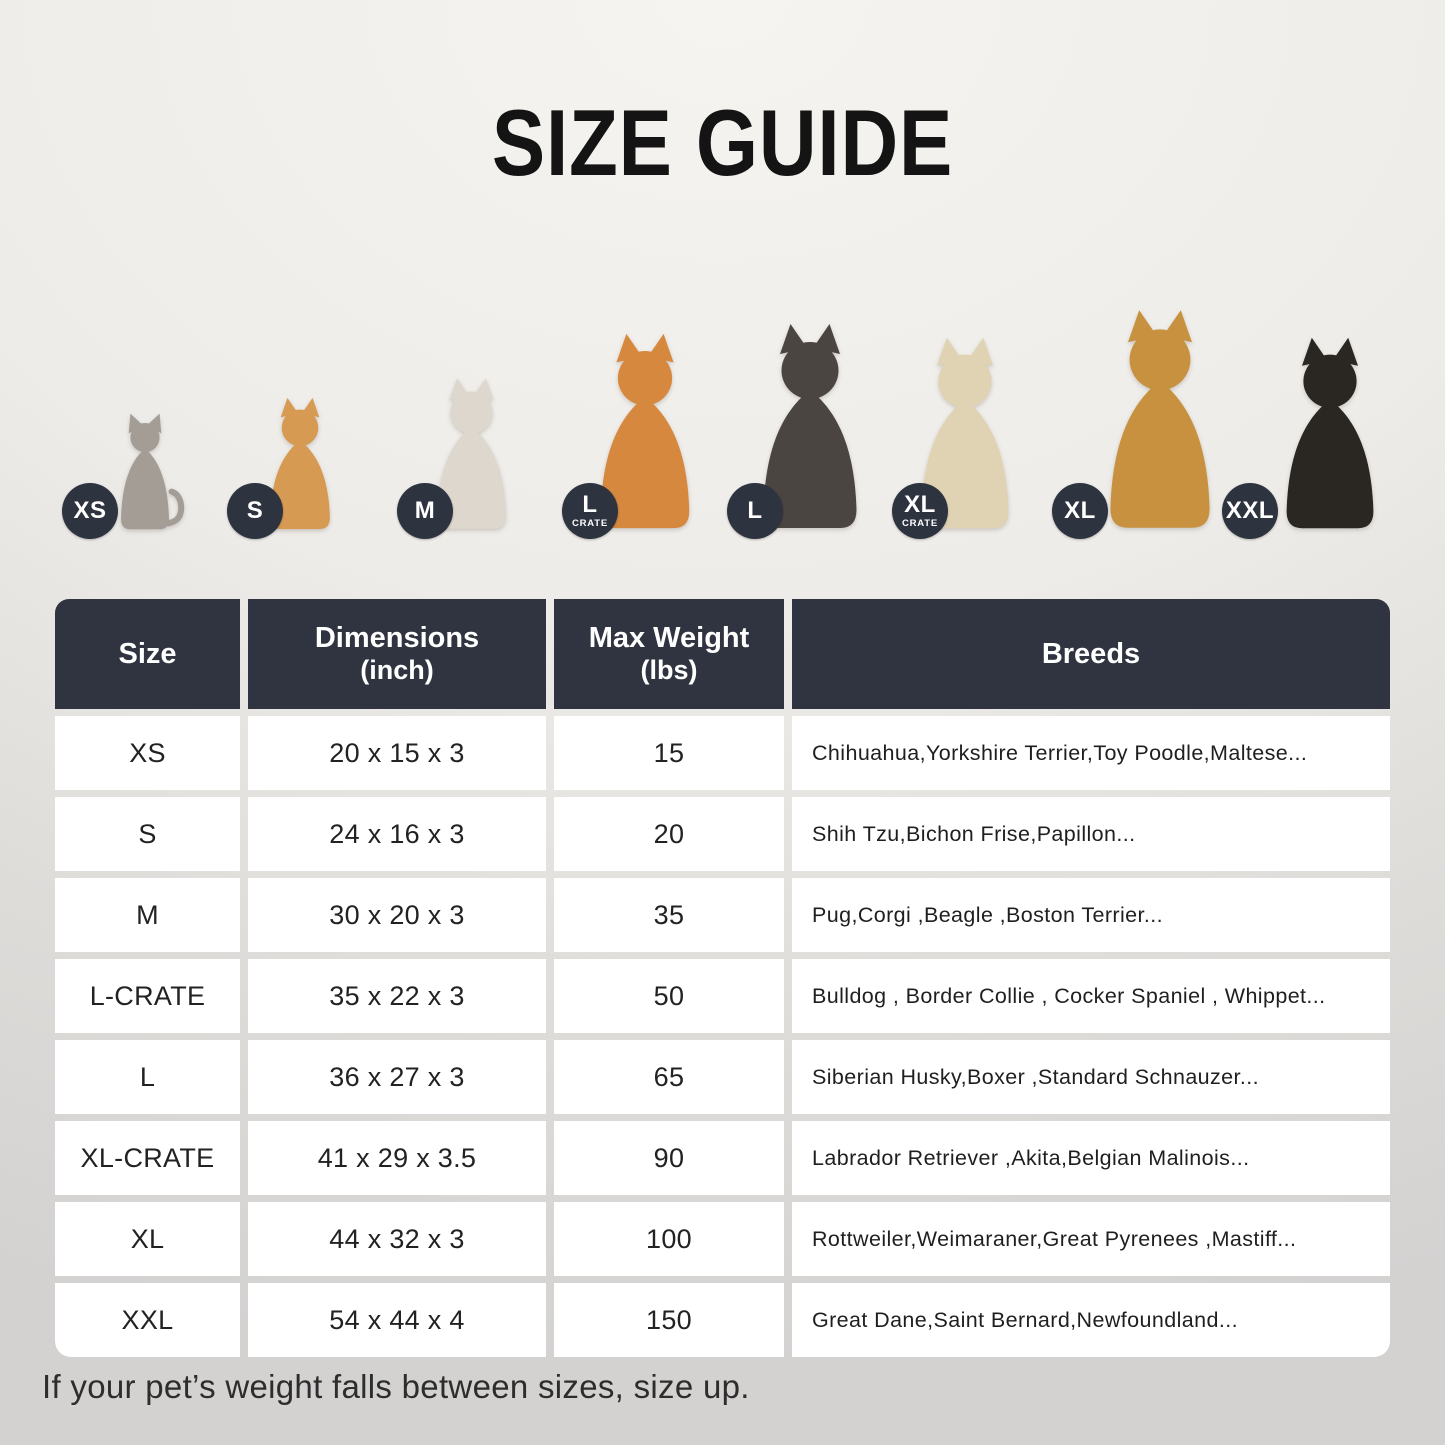  I want to click on header-sublabel: (lbs), so click(669, 670).